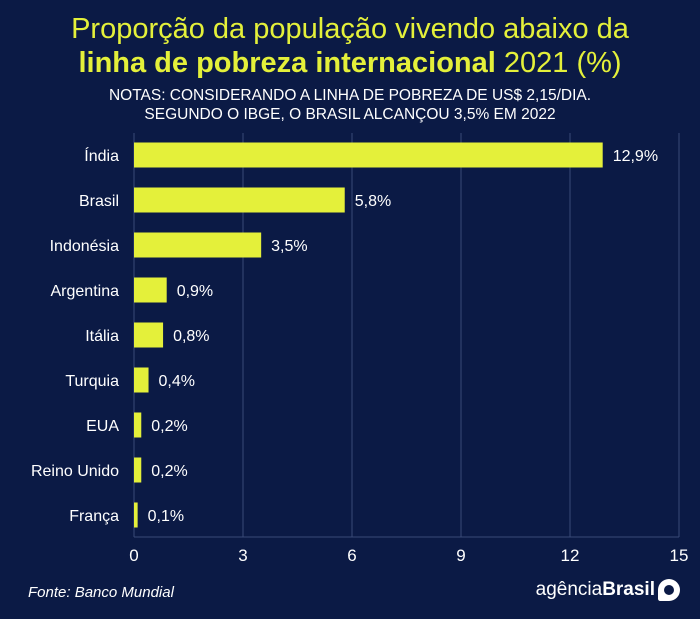 Image resolution: width=700 pixels, height=619 pixels. What do you see at coordinates (195, 291) in the screenshot?
I see `data-label: 0,9%` at bounding box center [195, 291].